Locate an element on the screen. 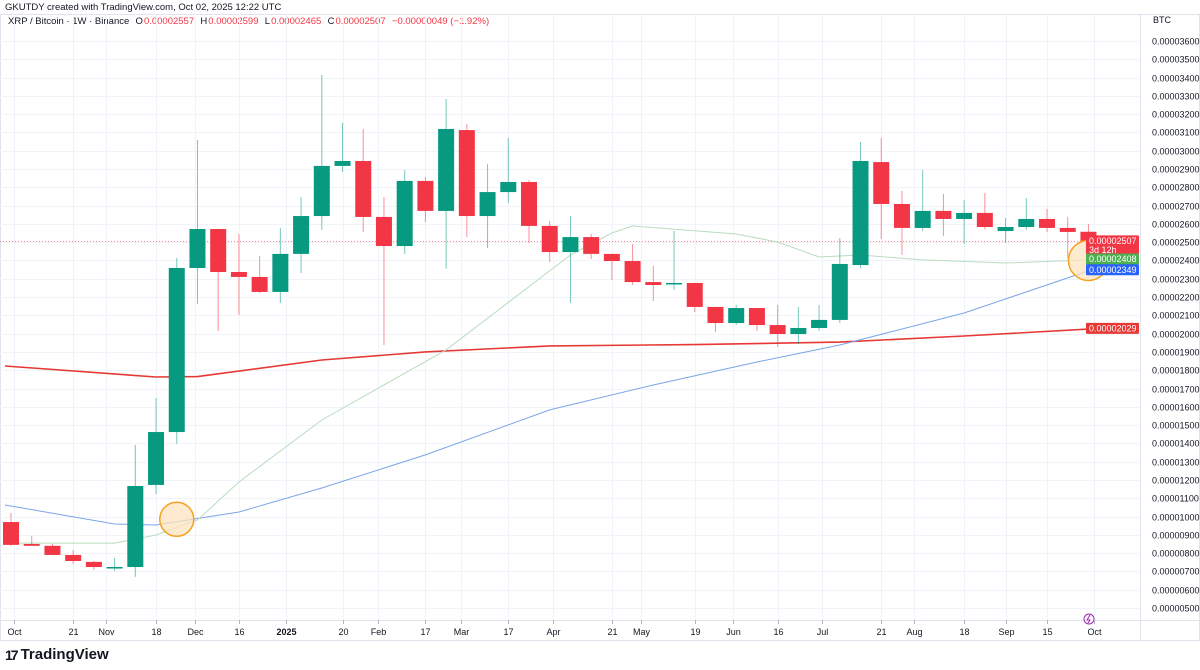 The height and width of the screenshot is (670, 1200). x-tick-label: May is located at coordinates (642, 632).